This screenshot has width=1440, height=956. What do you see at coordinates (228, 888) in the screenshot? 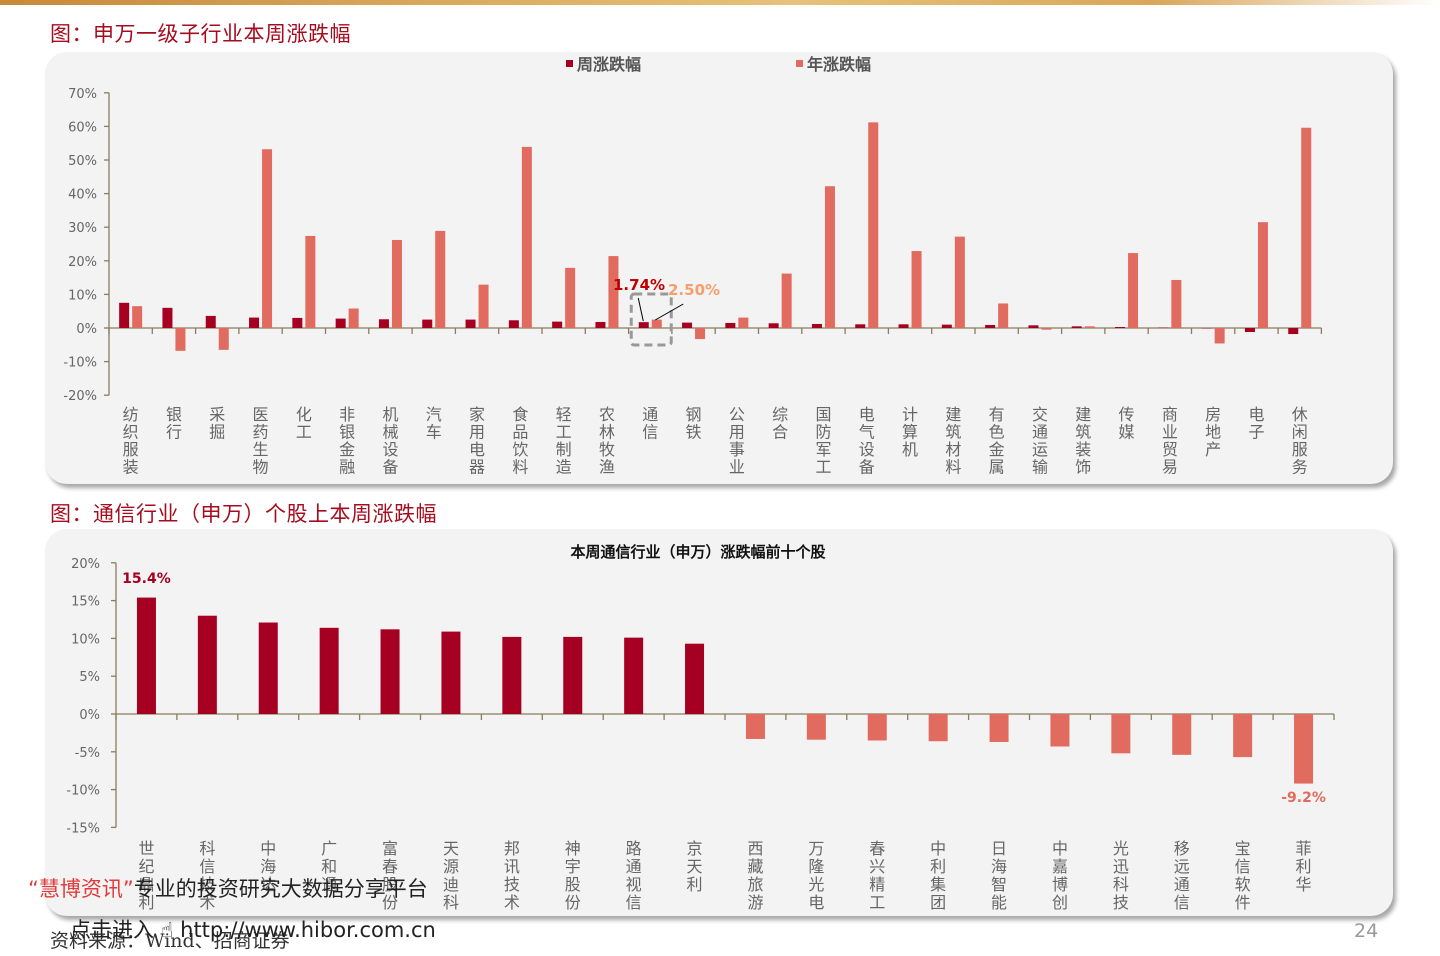
I see `watermark-banner: “慧博资讯”专业的投资研究大数据分享平台` at bounding box center [228, 888].